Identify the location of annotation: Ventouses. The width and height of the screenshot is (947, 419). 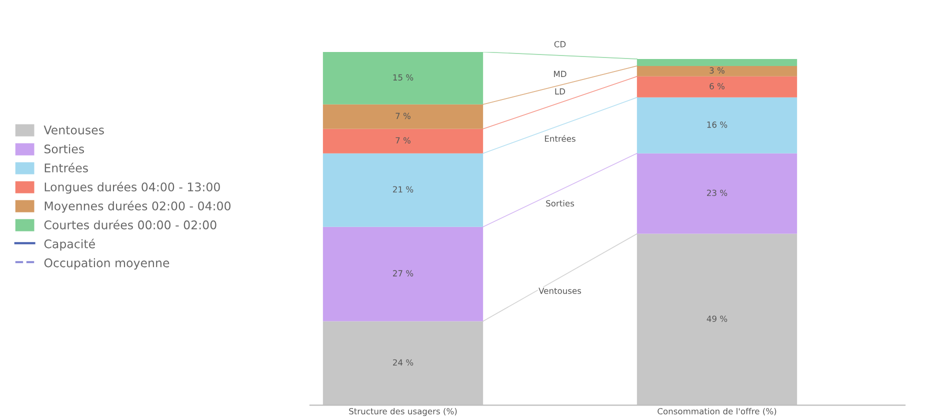
(560, 291).